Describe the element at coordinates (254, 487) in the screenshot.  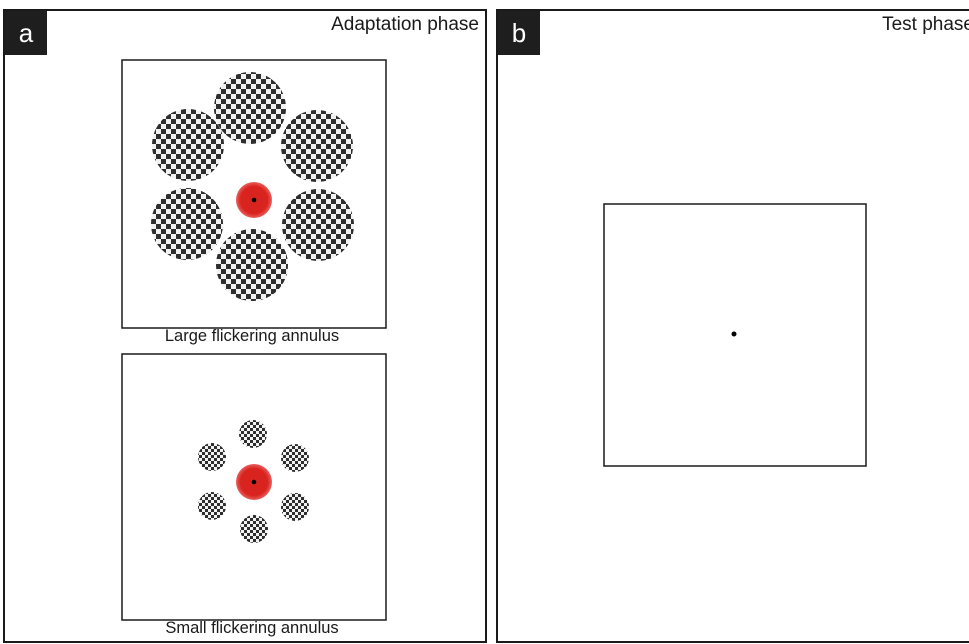
I see `small-annulus-stimulus` at that location.